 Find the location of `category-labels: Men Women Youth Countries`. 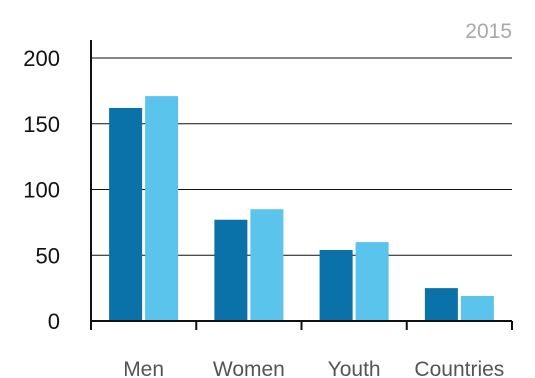

category-labels: Men Women Youth Countries is located at coordinates (313, 368).